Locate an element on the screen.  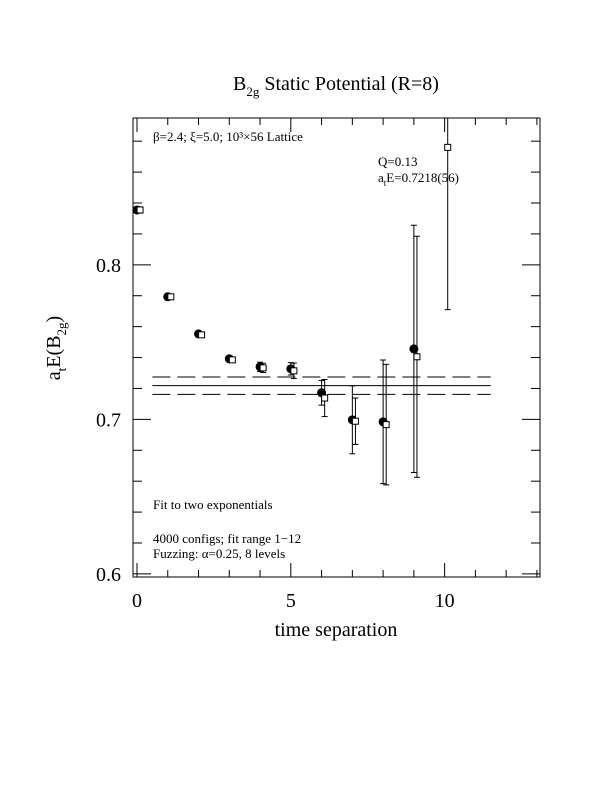
x-tick-label: 10 is located at coordinates (445, 601).